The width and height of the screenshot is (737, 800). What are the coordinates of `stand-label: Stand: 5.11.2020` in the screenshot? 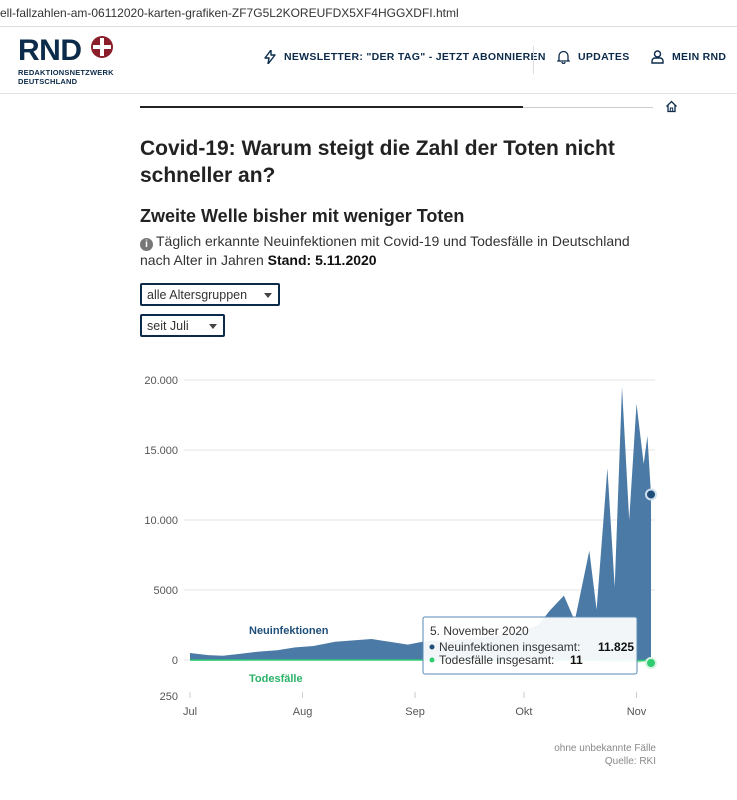 It's located at (322, 260).